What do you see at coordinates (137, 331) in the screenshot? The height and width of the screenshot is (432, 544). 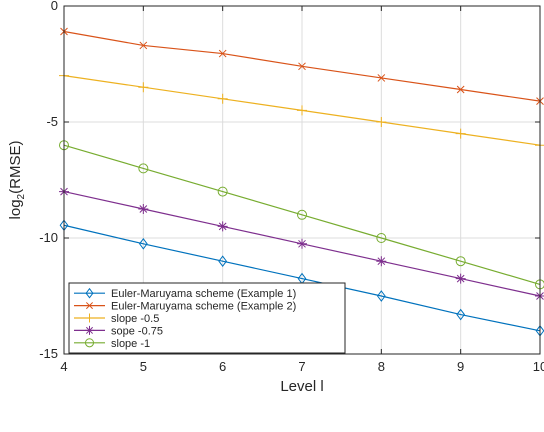 I see `legend-label: sope -0.75` at bounding box center [137, 331].